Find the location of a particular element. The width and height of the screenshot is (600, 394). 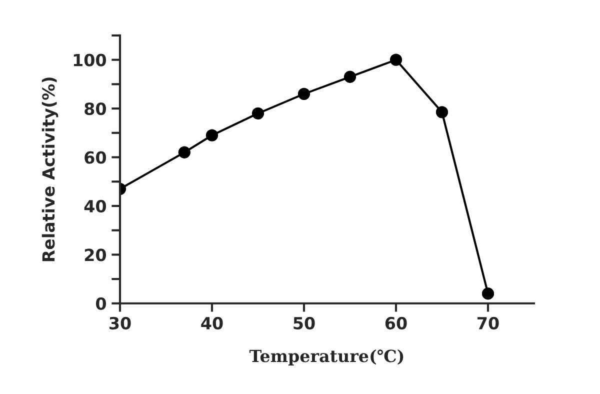

y-tick-label: 100 is located at coordinates (90, 60).